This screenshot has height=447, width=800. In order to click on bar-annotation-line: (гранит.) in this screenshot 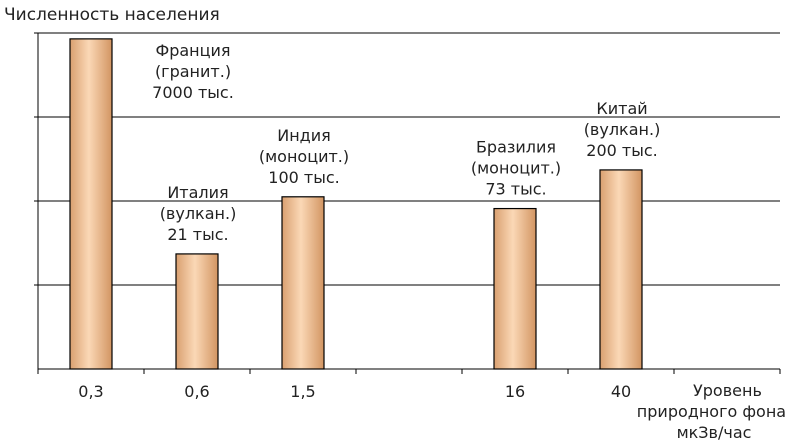, I will do `click(193, 71)`.